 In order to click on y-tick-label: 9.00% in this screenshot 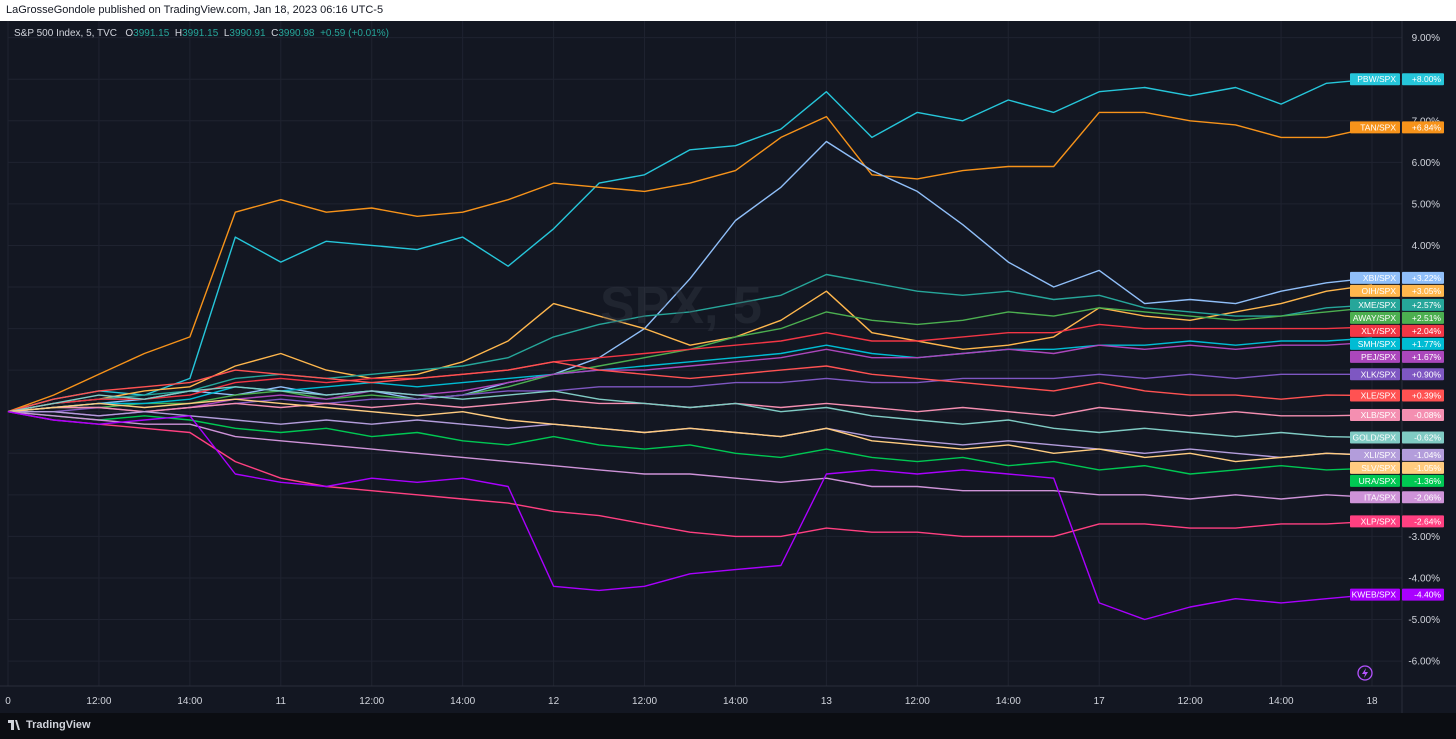, I will do `click(1426, 38)`.